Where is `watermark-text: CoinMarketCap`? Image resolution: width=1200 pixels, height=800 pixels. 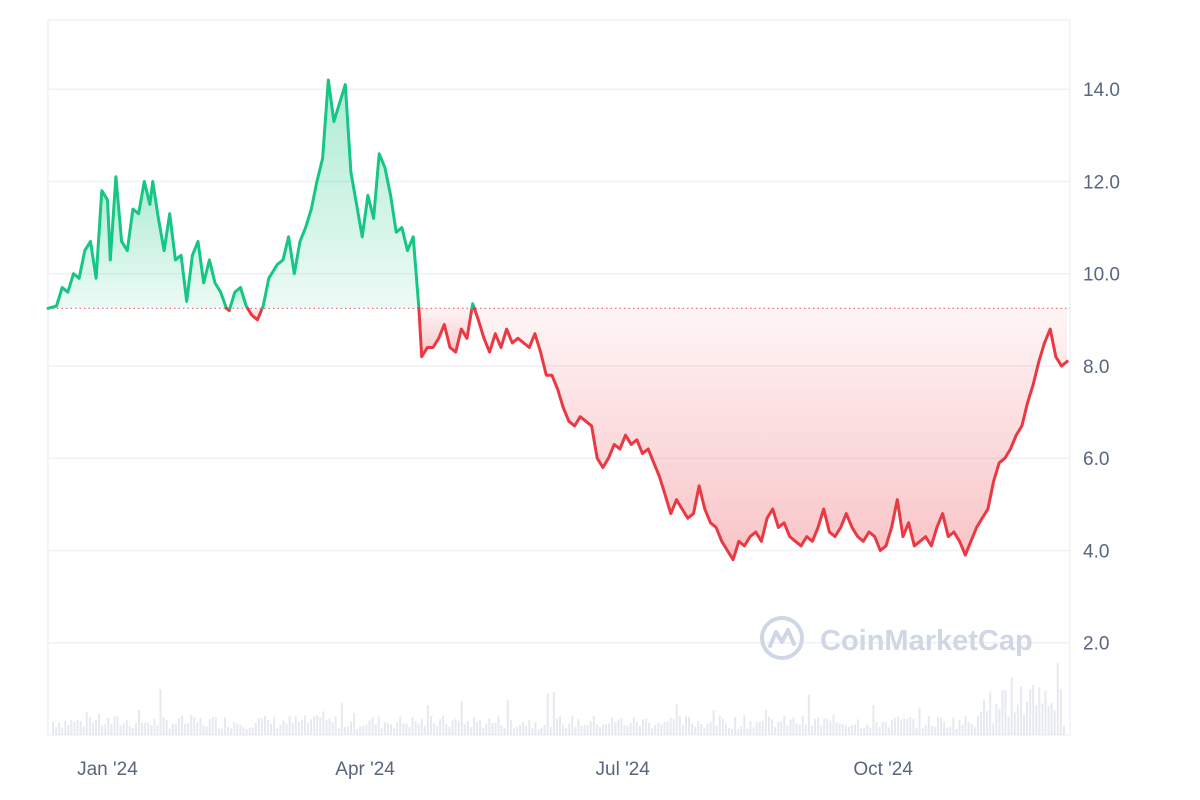 watermark-text: CoinMarketCap is located at coordinates (926, 641).